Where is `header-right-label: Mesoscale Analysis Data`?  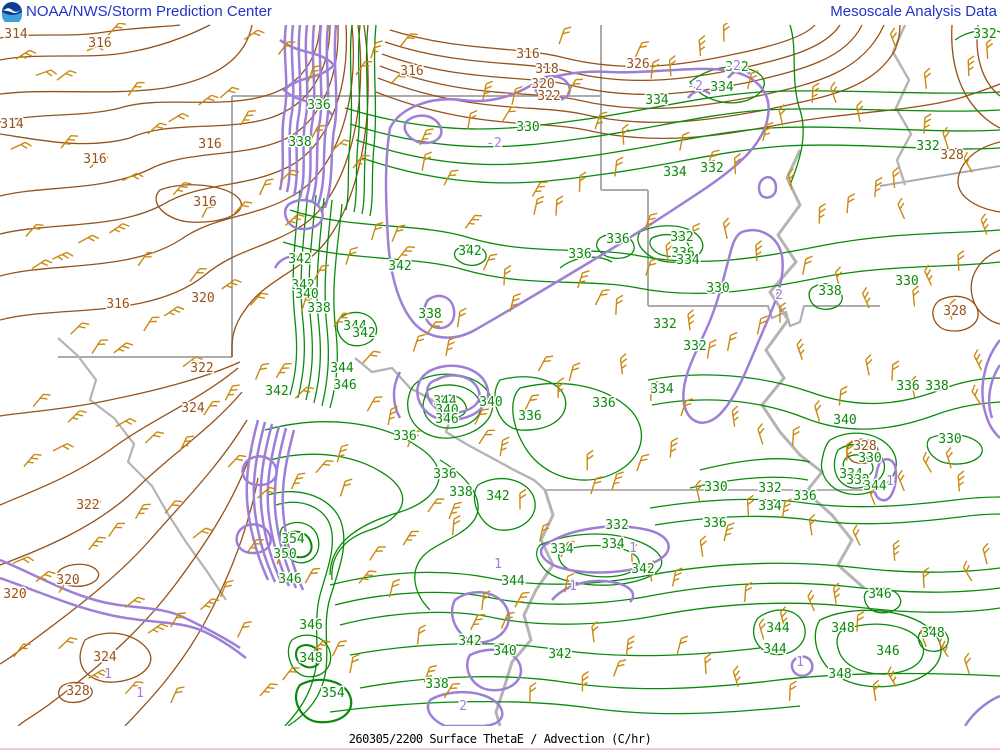
header-right-label: Mesoscale Analysis Data is located at coordinates (913, 11).